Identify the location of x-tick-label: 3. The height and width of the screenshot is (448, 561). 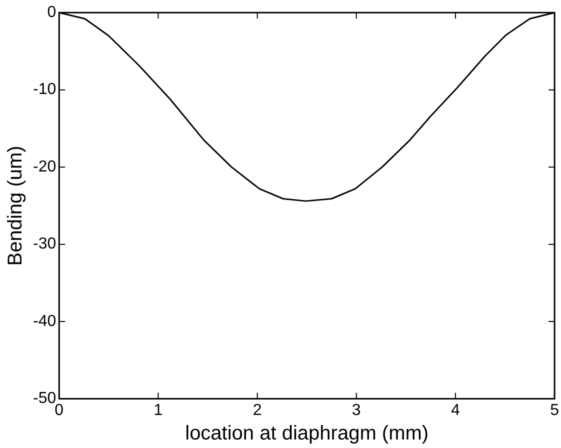
(356, 410).